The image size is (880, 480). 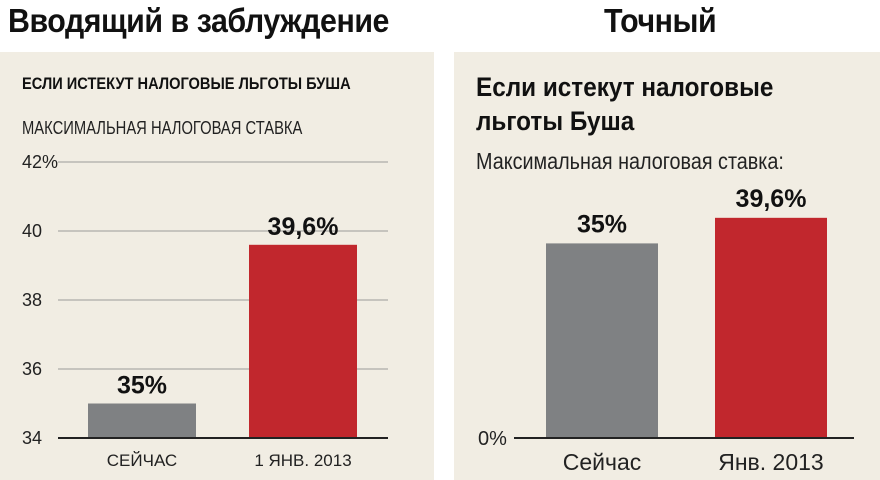 I want to click on misleading-chart-title: ЕСЛИ ИСТЕКУТ НАЛОГОВЫЕ ЛЬГОТЫ БУША, so click(x=186, y=83).